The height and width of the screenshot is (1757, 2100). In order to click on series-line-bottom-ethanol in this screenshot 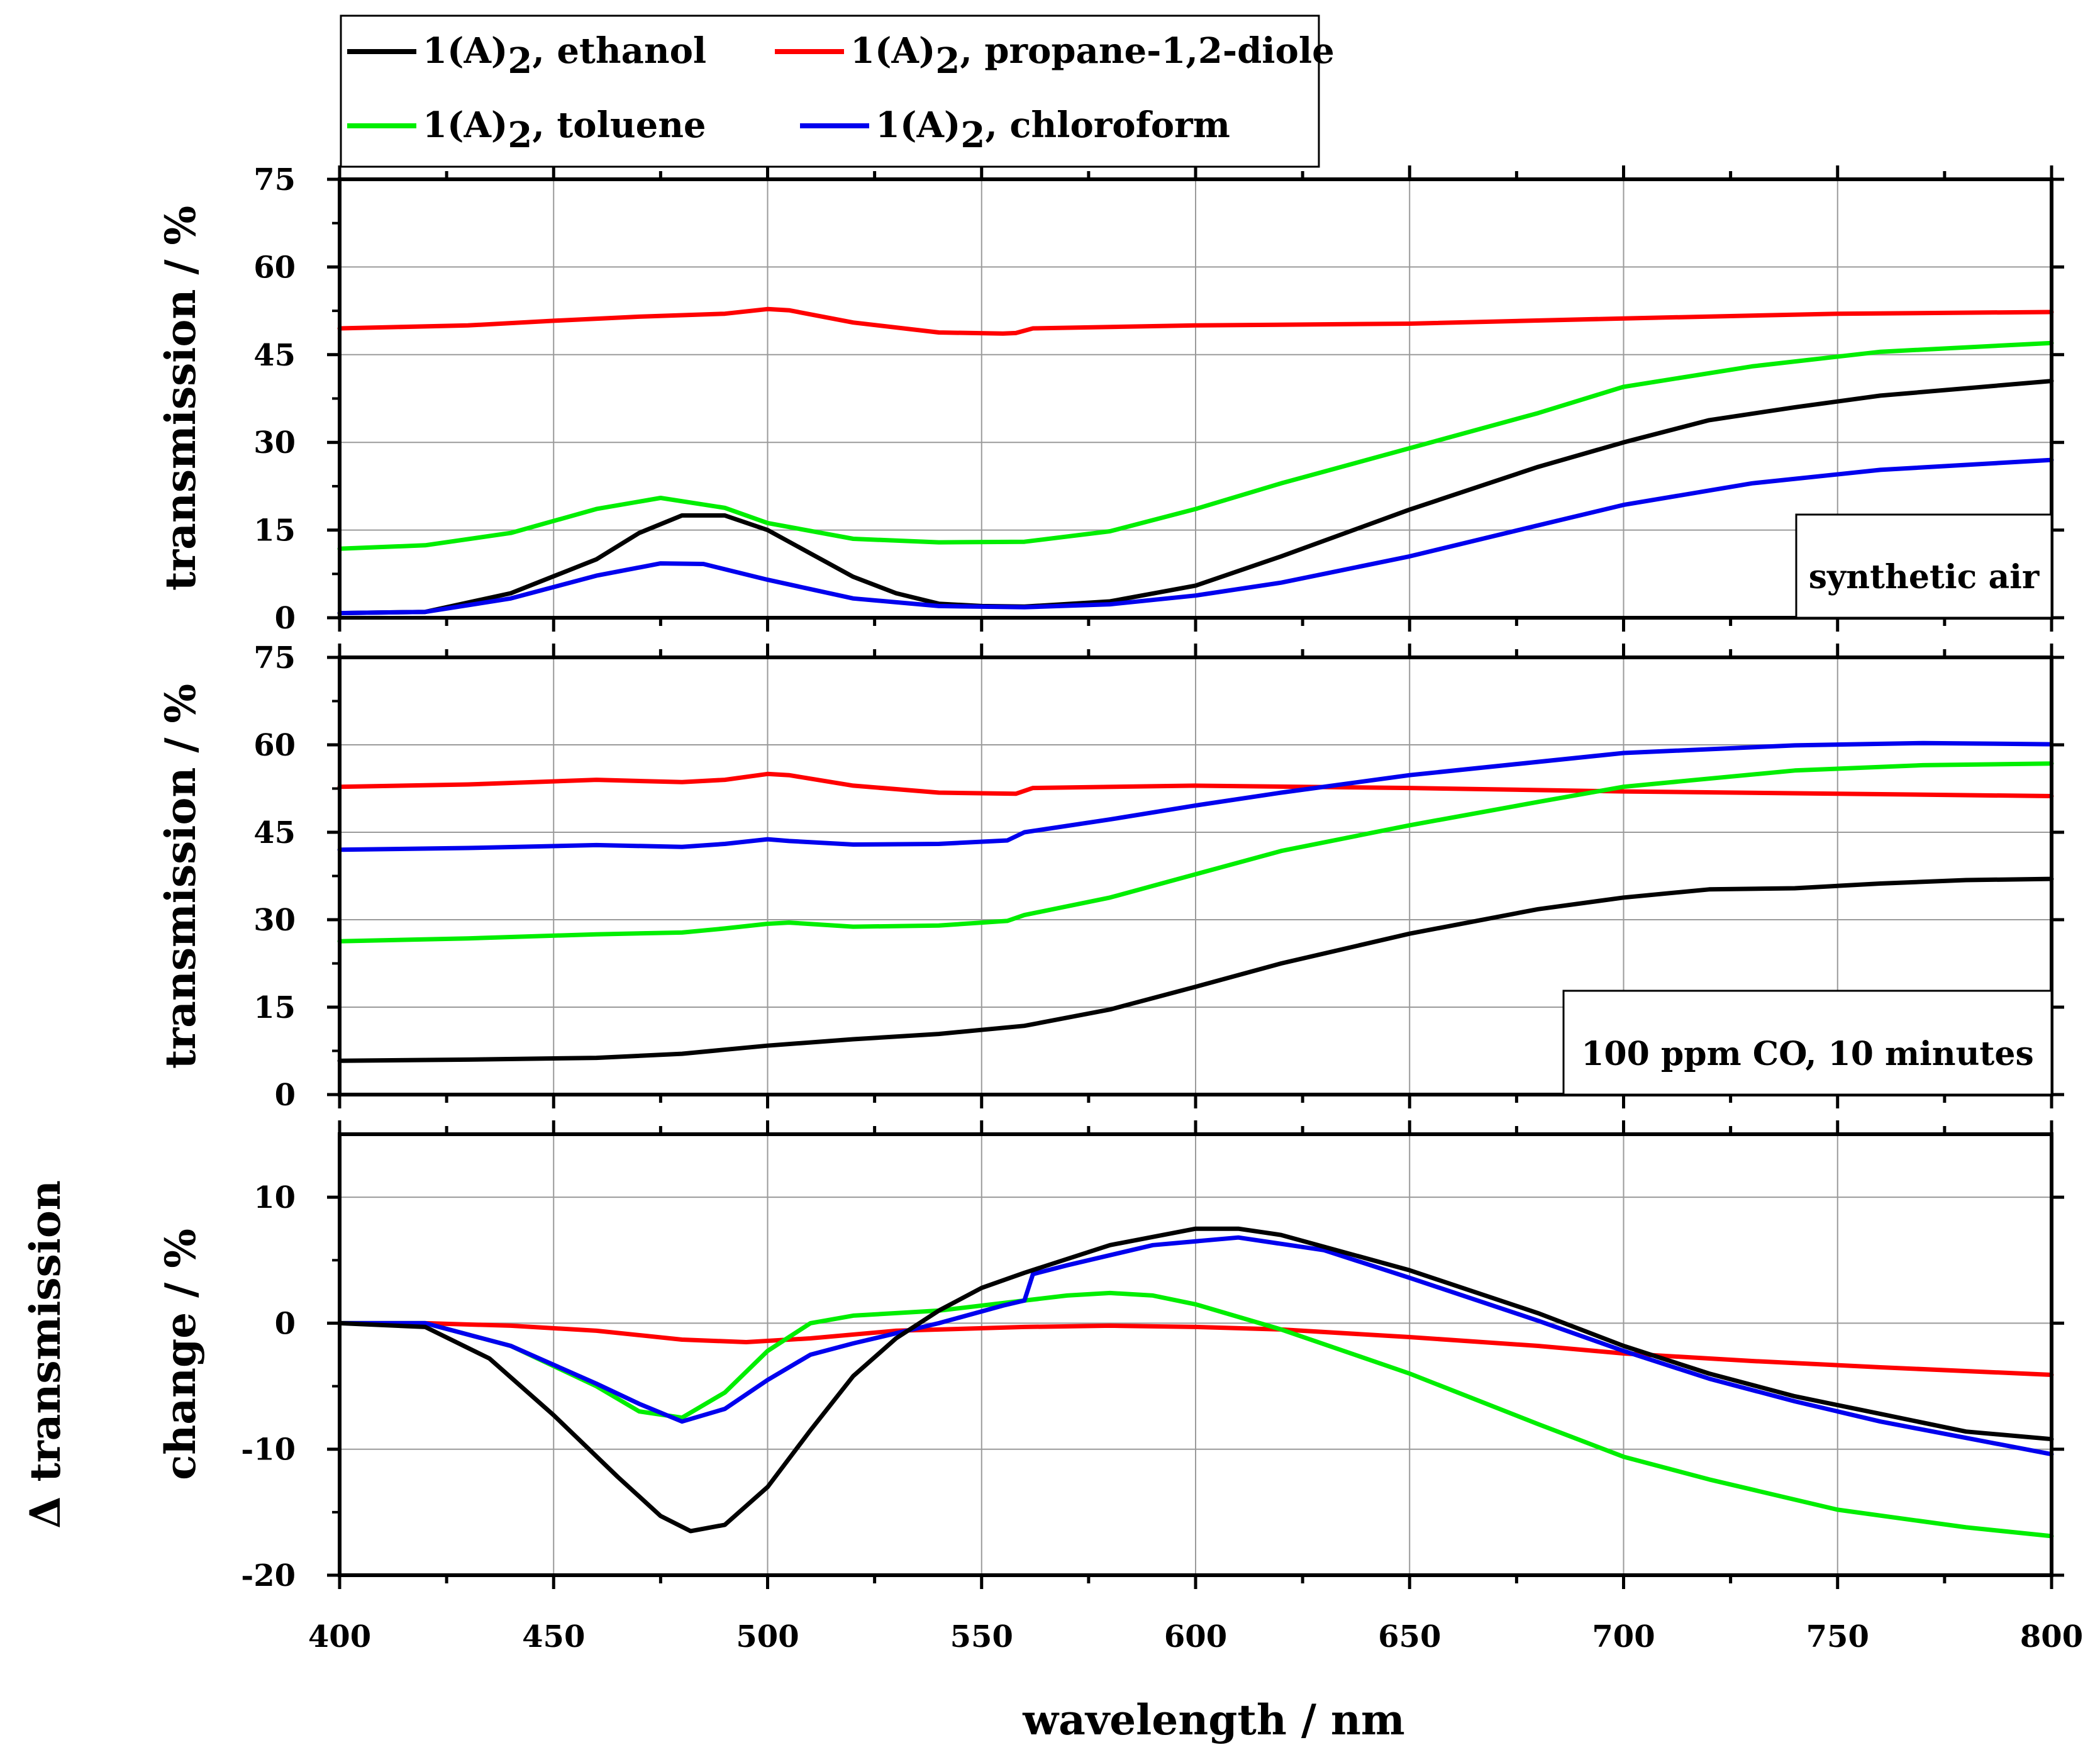, I will do `click(1195, 1380)`.